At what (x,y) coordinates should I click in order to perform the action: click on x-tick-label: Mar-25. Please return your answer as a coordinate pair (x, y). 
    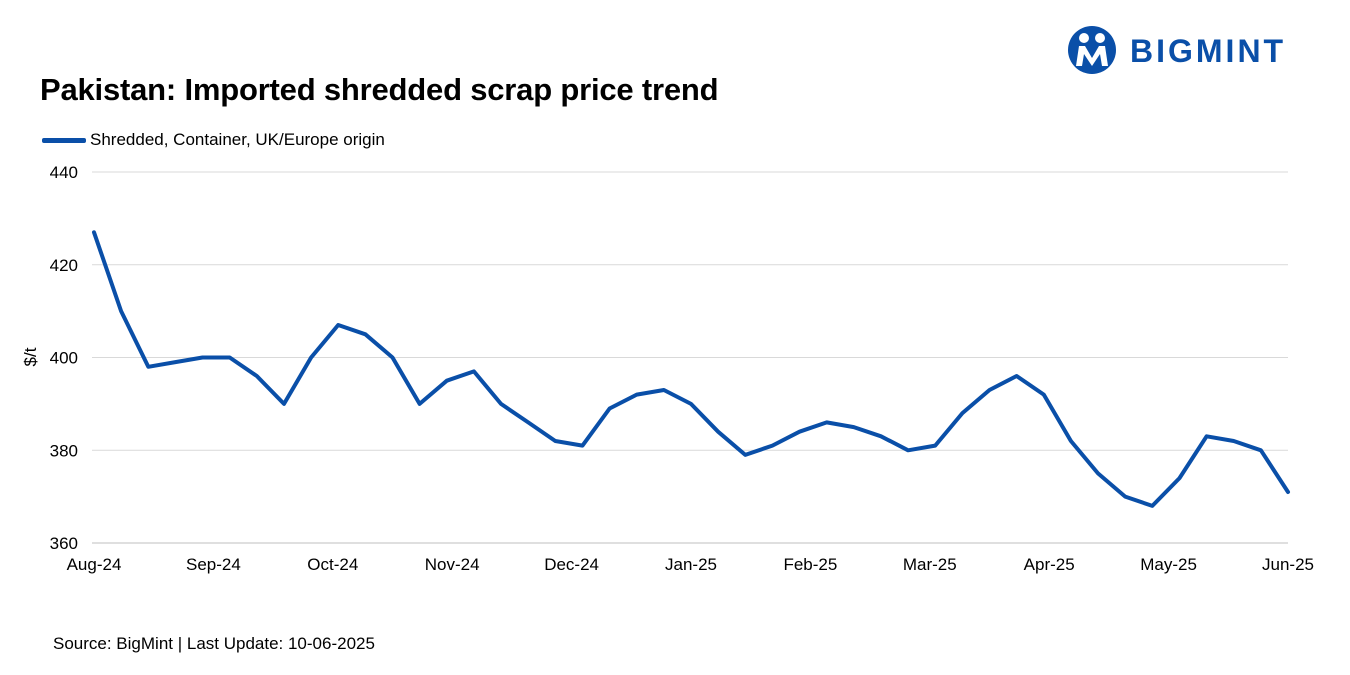
    Looking at the image, I should click on (930, 564).